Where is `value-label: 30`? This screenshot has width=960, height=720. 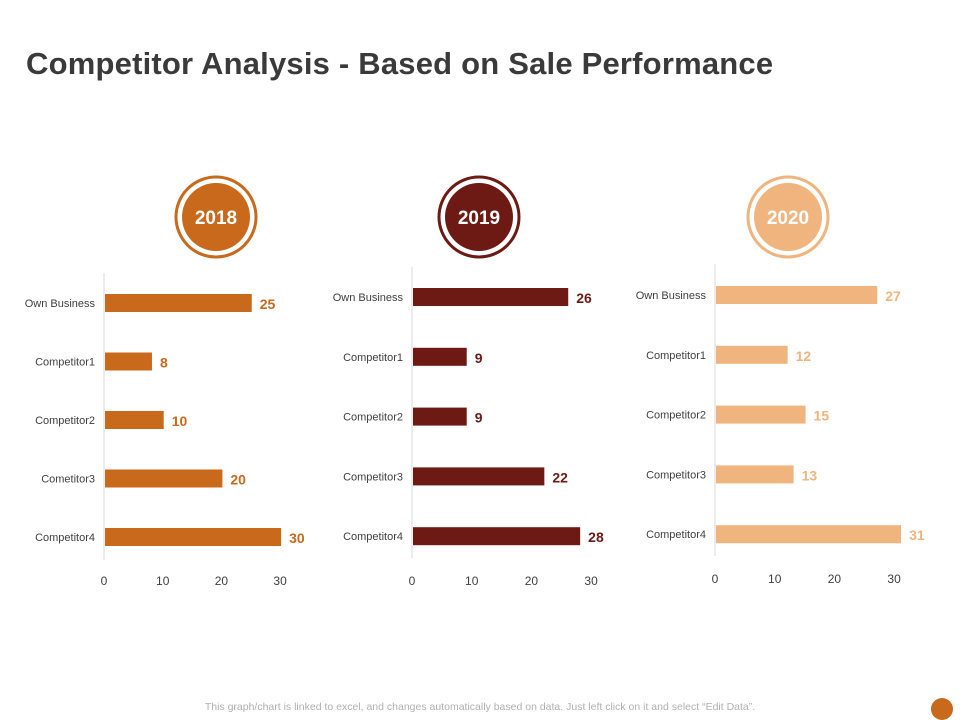 value-label: 30 is located at coordinates (297, 538).